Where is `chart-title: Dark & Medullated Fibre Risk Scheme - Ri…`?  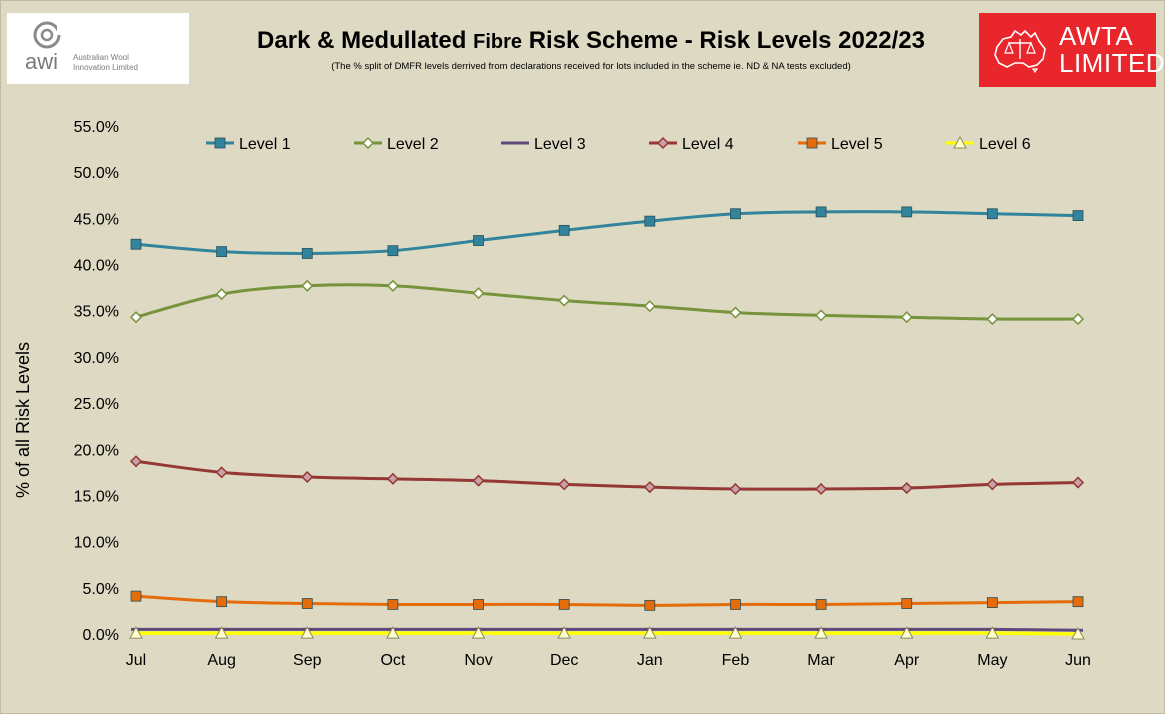 chart-title: Dark & Medullated Fibre Risk Scheme - Ri… is located at coordinates (591, 41).